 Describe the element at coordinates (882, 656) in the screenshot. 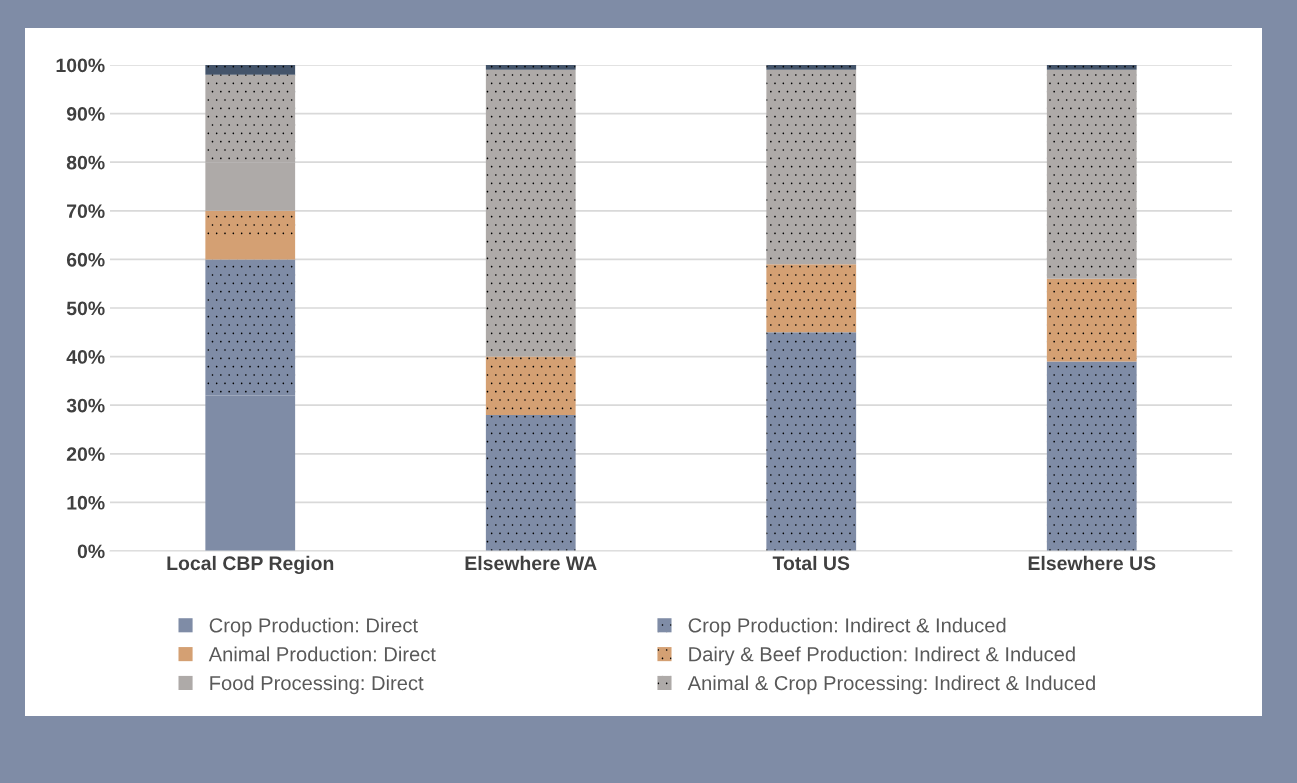

I see `legend-label: Dairy & Beef Production: Indirect & Induced` at that location.